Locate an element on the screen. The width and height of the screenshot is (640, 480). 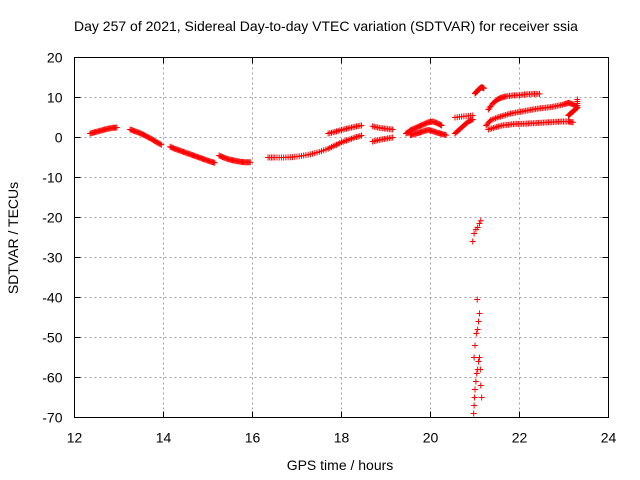
y-tick-label: -10 is located at coordinates (52, 178).